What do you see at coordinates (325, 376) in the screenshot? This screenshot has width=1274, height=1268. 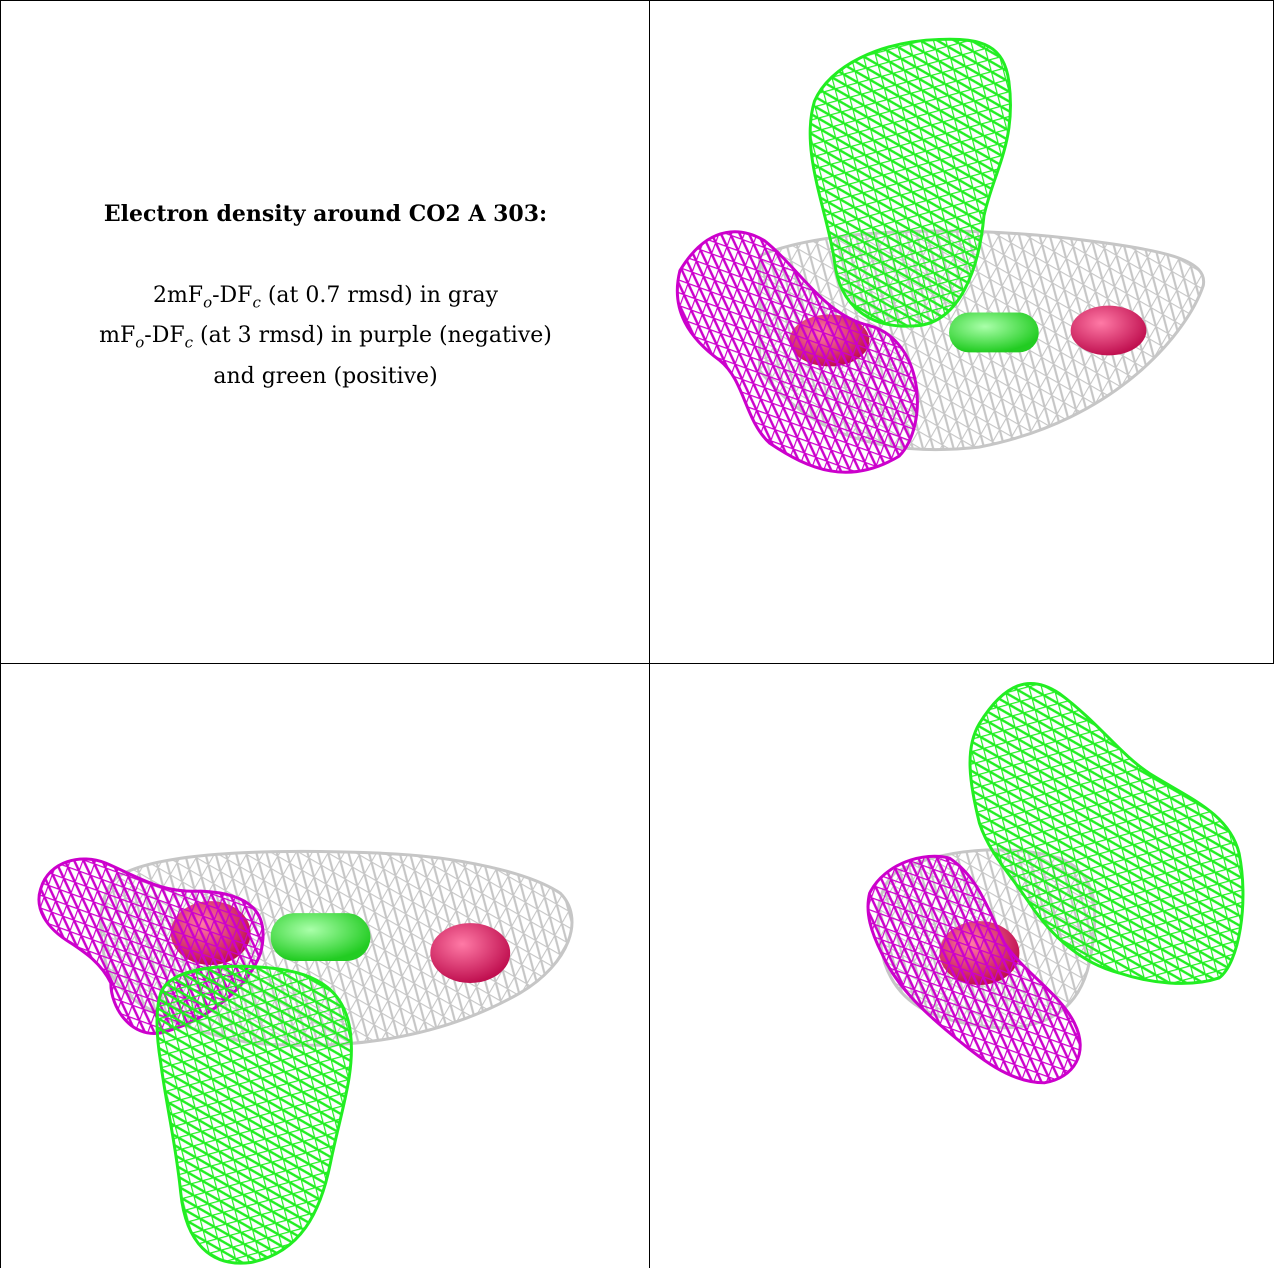 I see `legend-line-green: and green (positive)` at bounding box center [325, 376].